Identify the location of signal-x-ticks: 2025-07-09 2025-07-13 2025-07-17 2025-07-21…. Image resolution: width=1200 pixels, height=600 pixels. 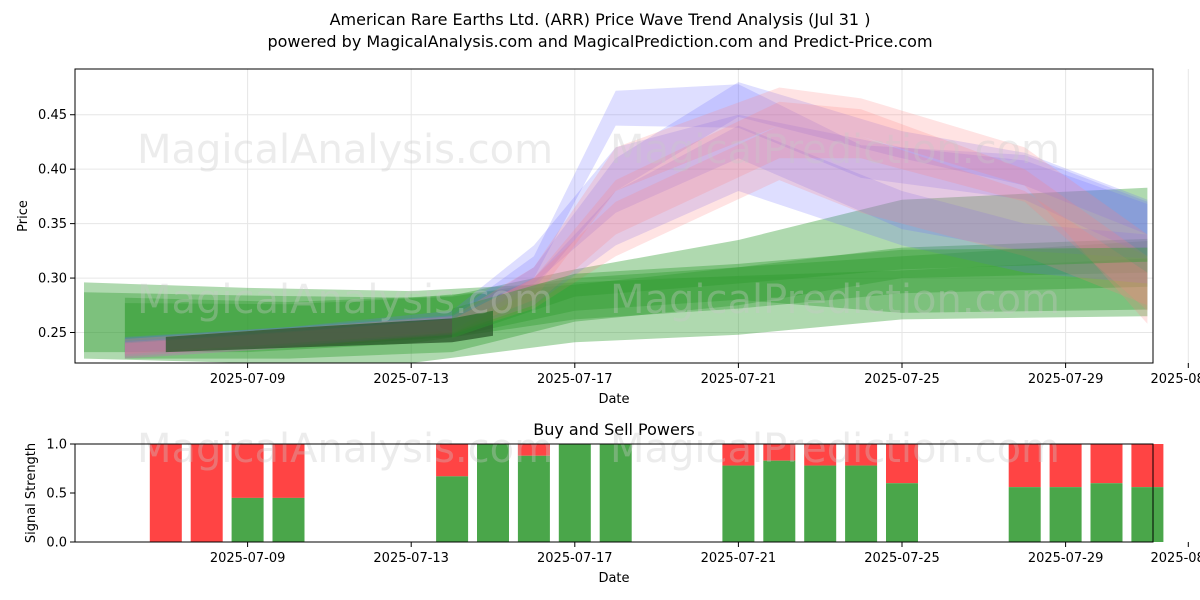
(705, 554).